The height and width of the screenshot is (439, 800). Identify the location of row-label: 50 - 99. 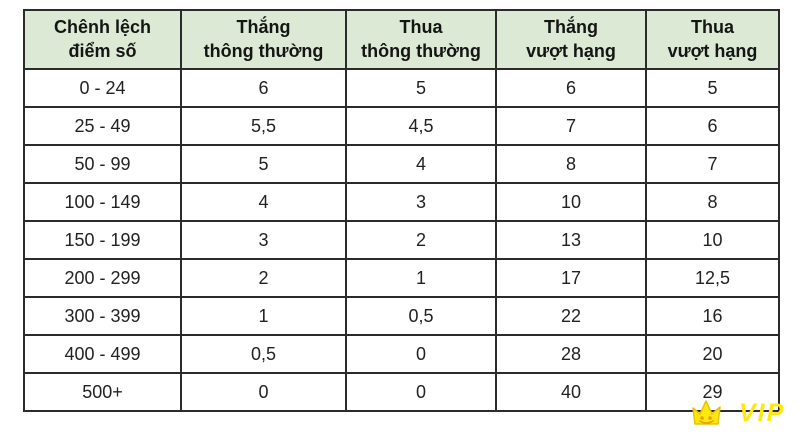
(102, 164).